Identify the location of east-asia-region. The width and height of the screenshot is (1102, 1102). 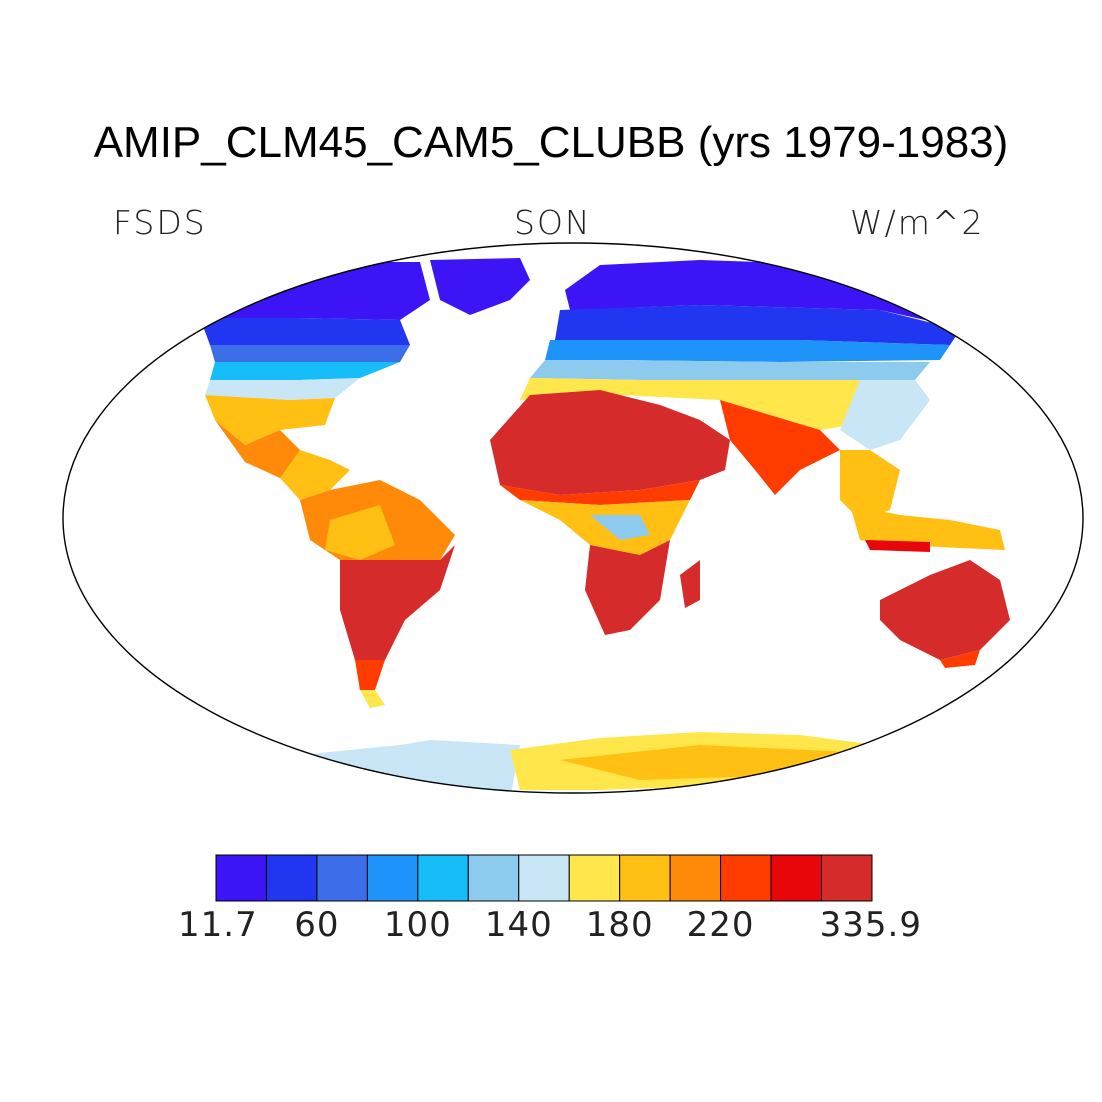
(885, 415).